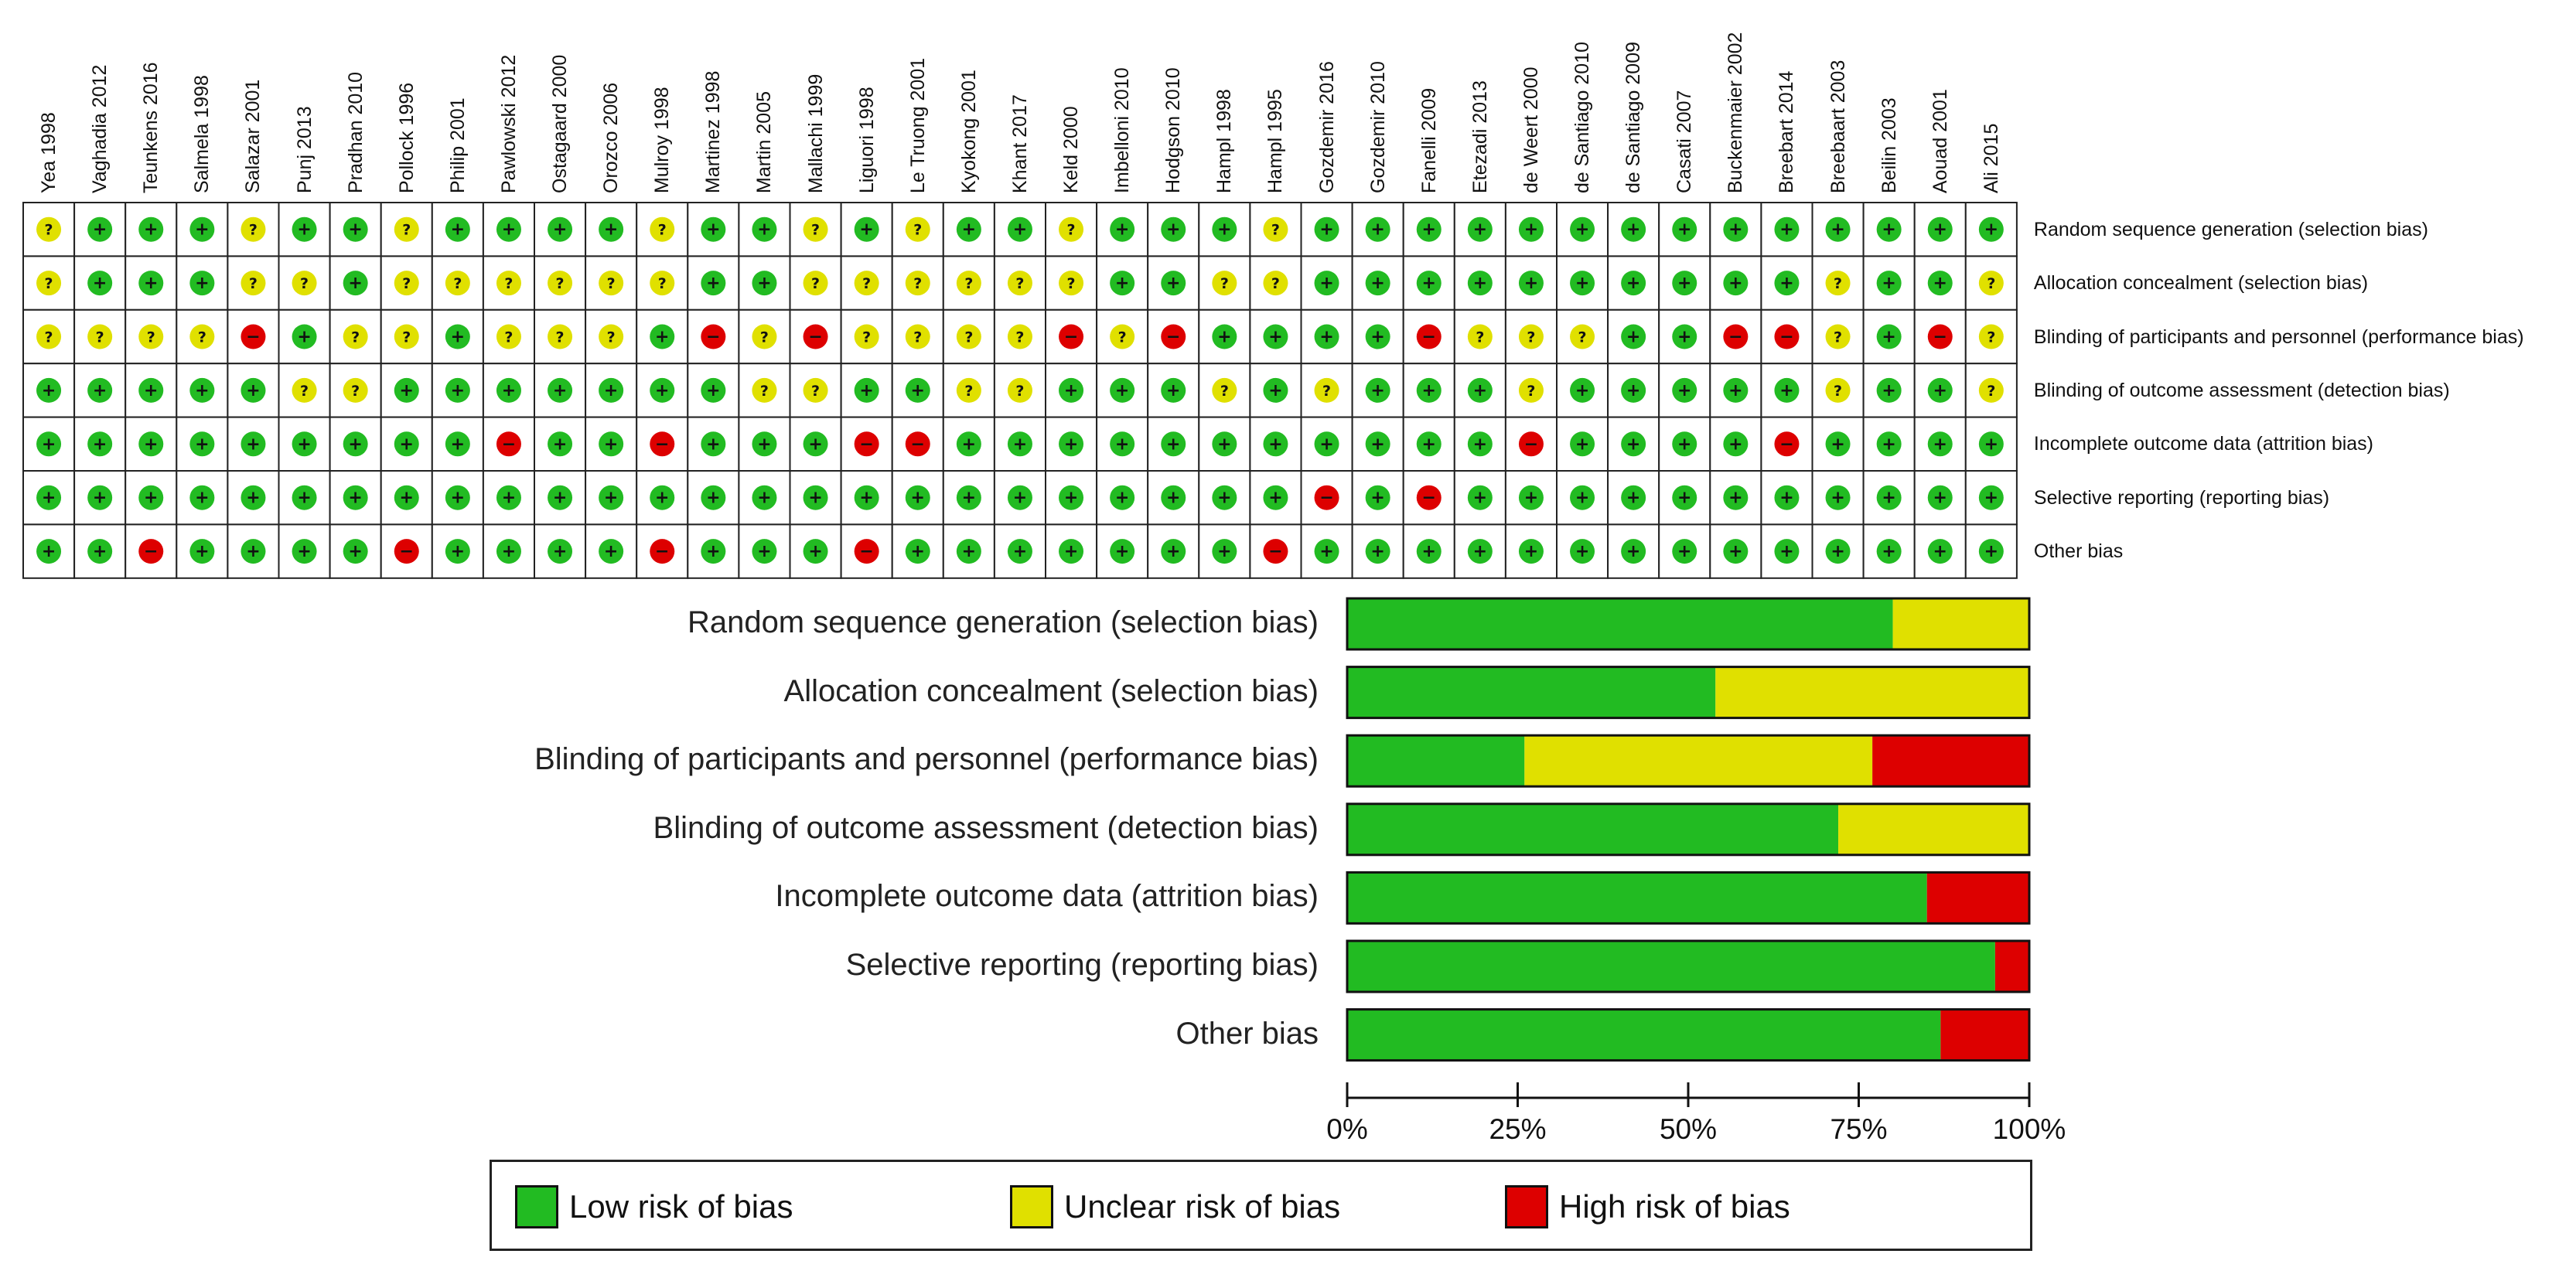 This screenshot has width=2576, height=1271. Describe the element at coordinates (1247, 1033) in the screenshot. I see `bar-category-label: Other bias` at that location.